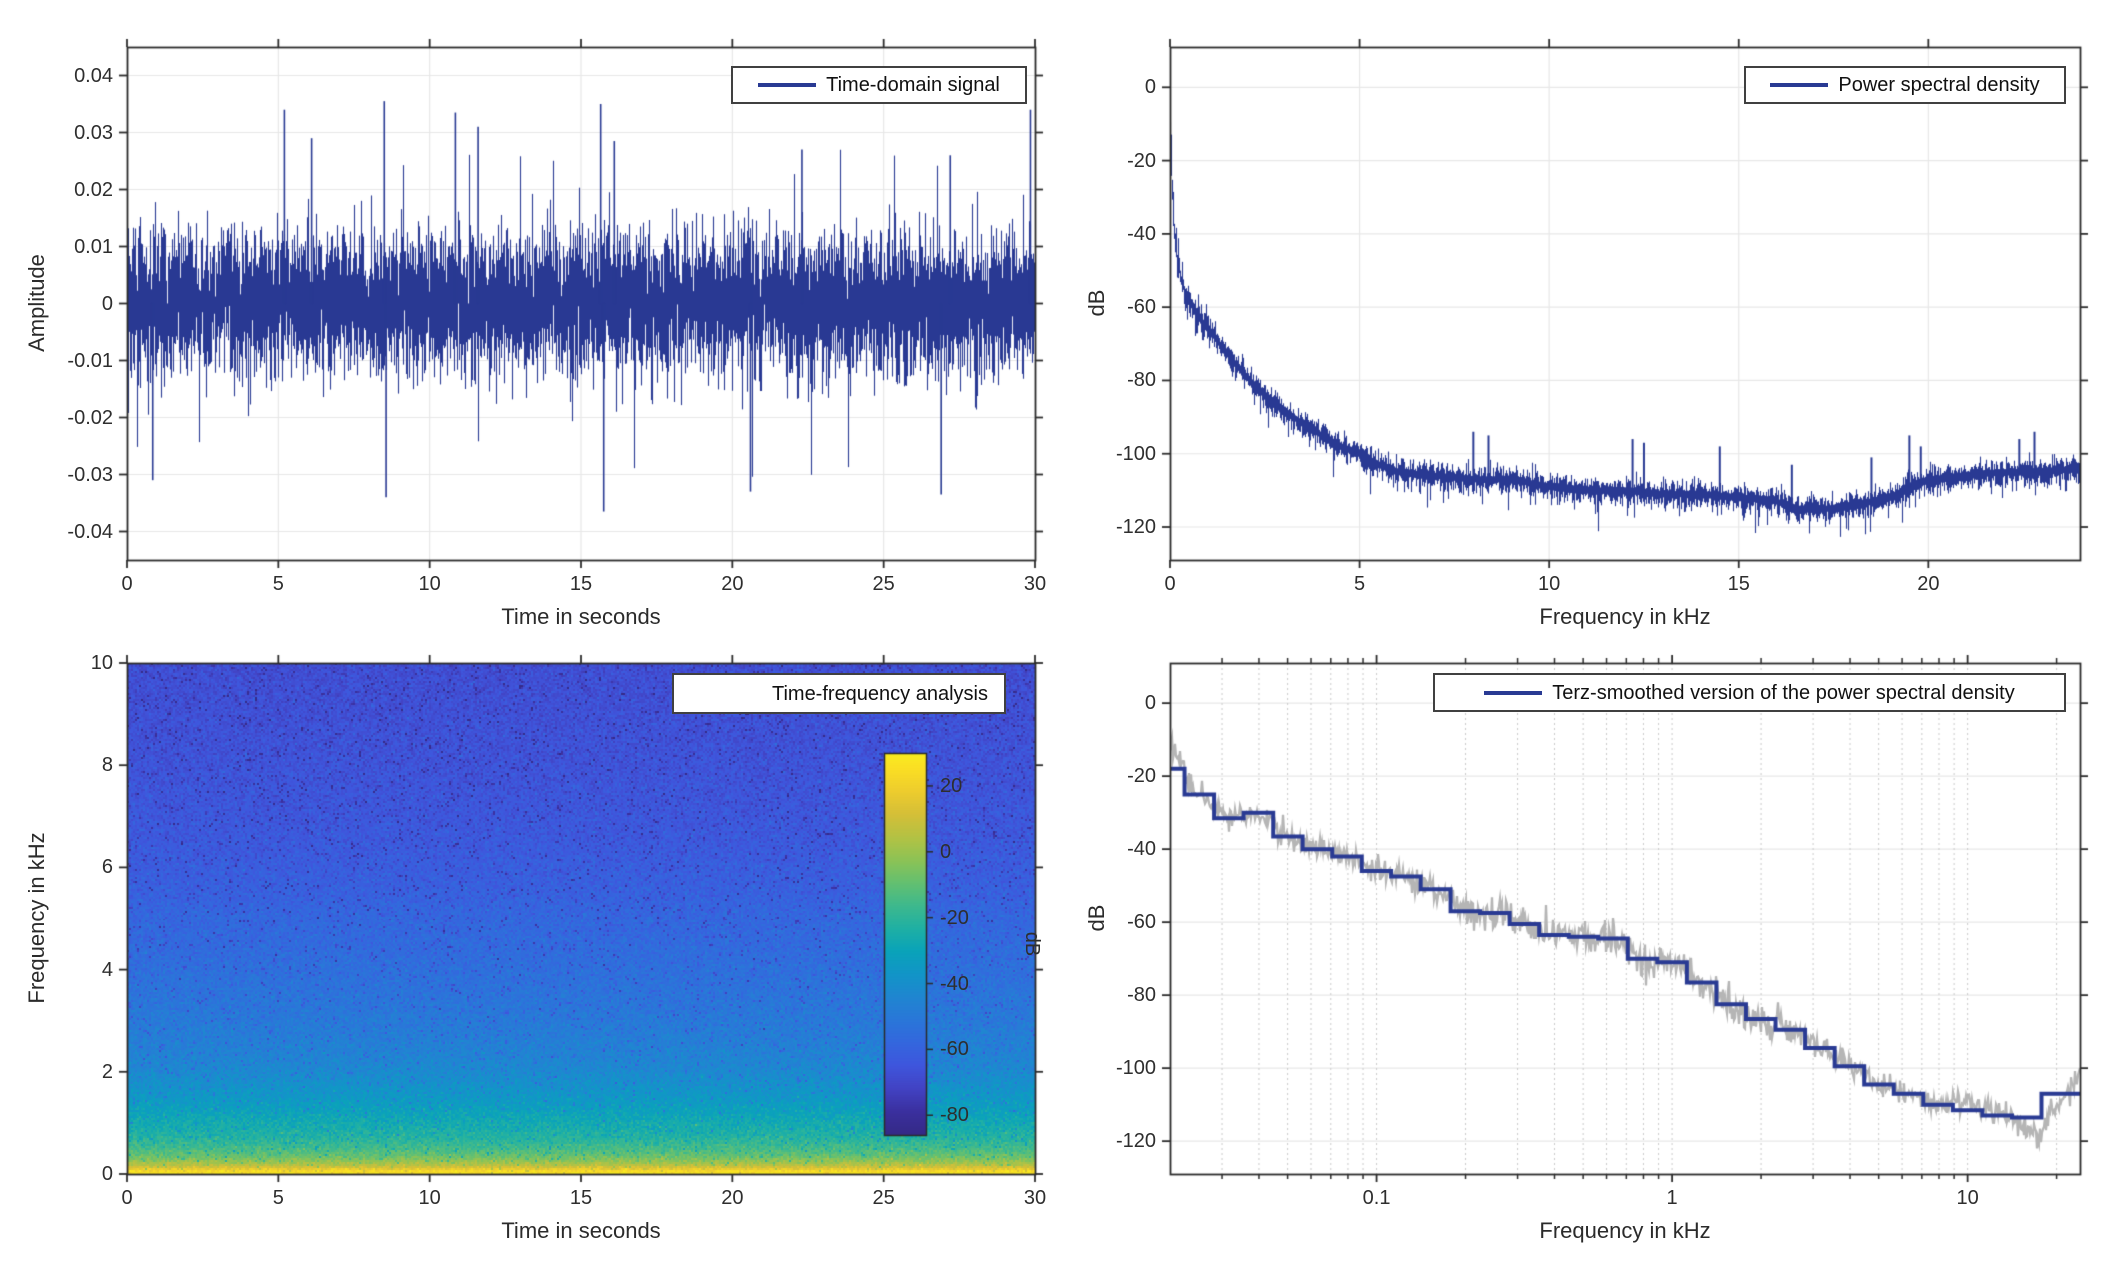 This screenshot has height=1276, width=2126. I want to click on psd-xtick: 5, so click(1360, 584).